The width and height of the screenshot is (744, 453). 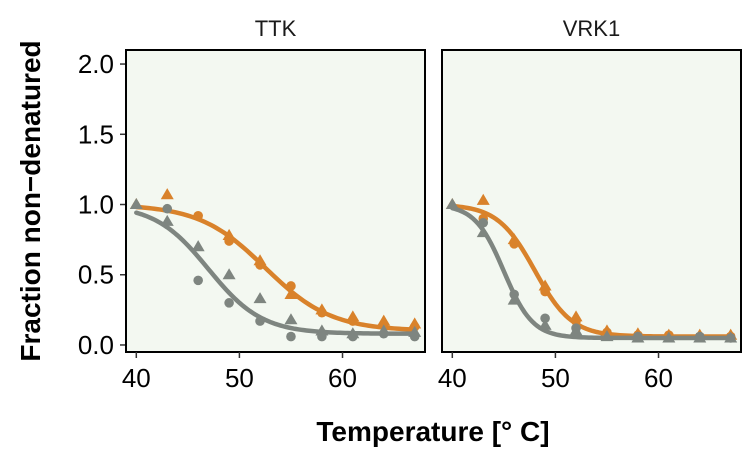 What do you see at coordinates (96, 64) in the screenshot?
I see `y-tick-label: 2.0` at bounding box center [96, 64].